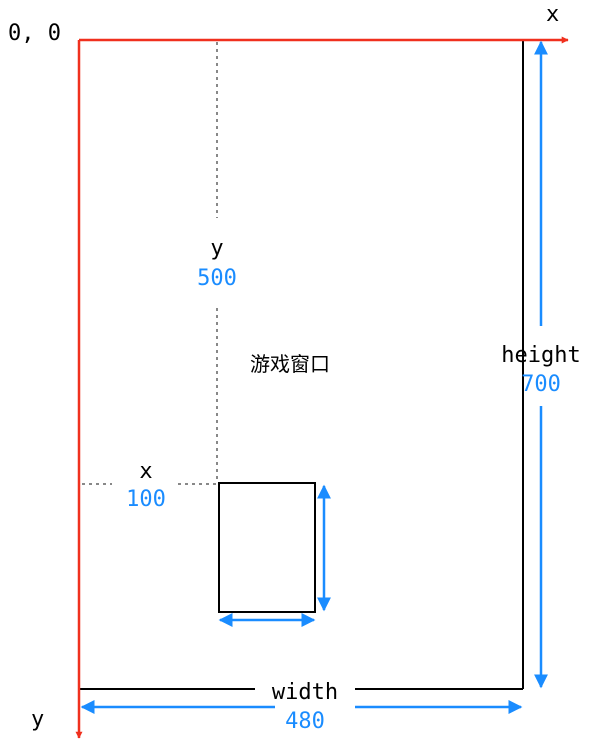 The image size is (606, 749). What do you see at coordinates (290, 364) in the screenshot?
I see `window-label: 游戏窗口` at bounding box center [290, 364].